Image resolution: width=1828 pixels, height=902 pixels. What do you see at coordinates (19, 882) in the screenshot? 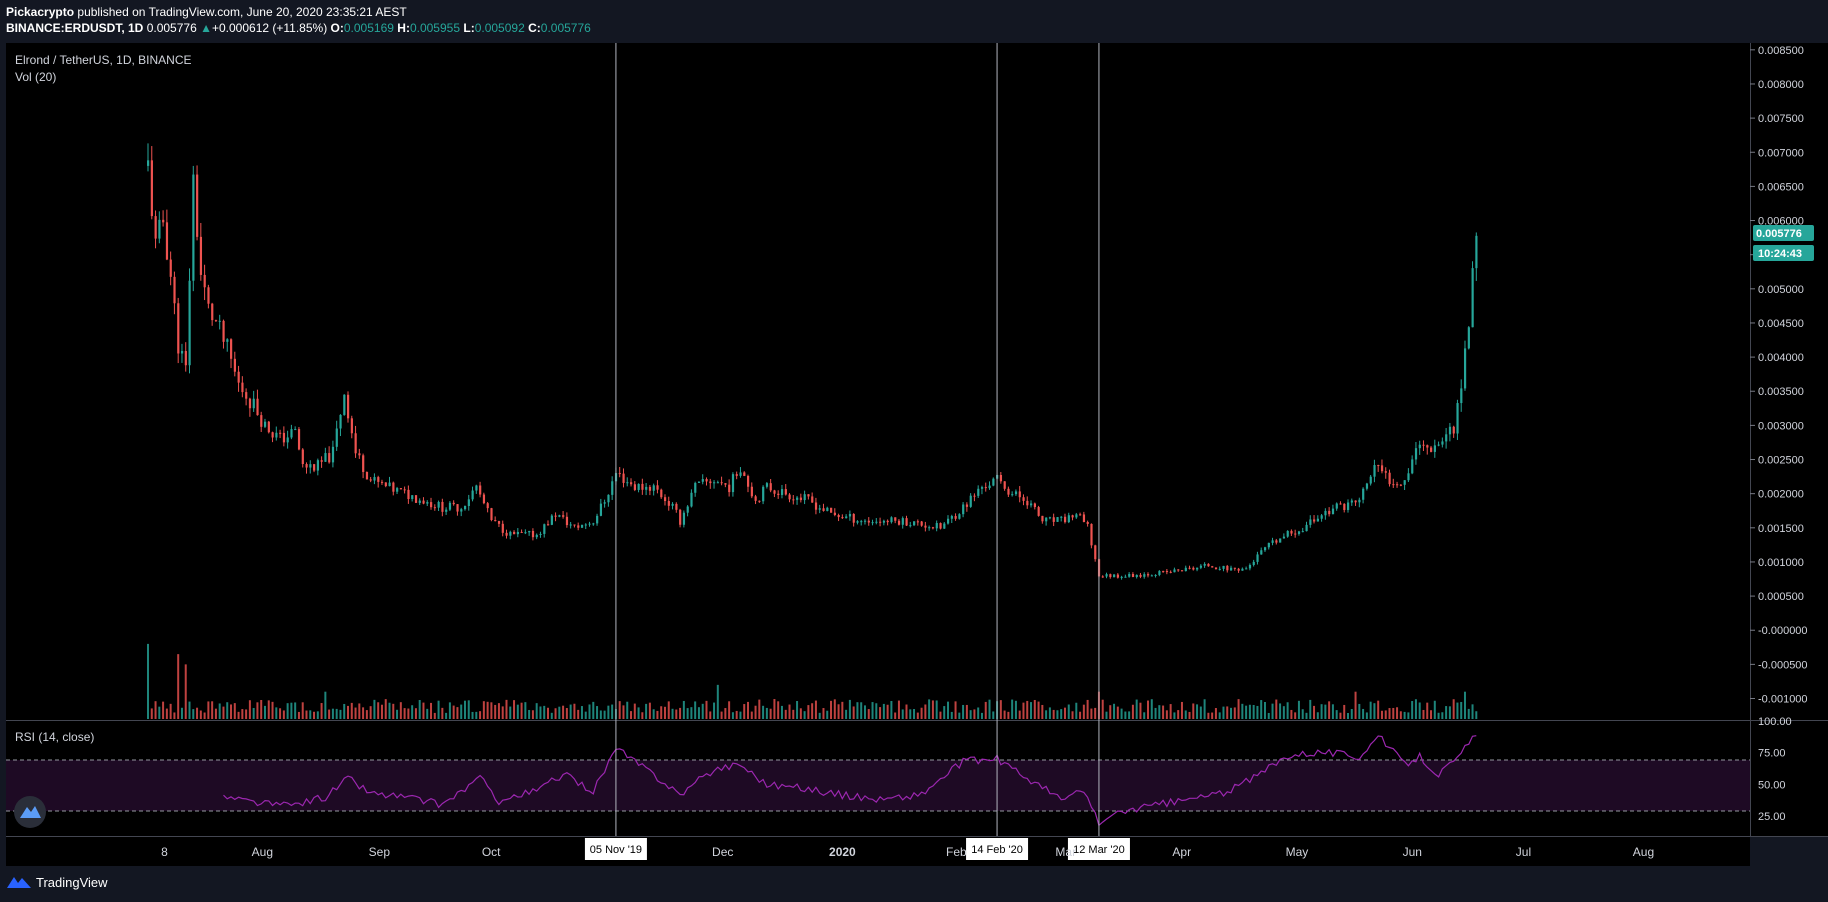
I see `tradingview-logo-icon` at bounding box center [19, 882].